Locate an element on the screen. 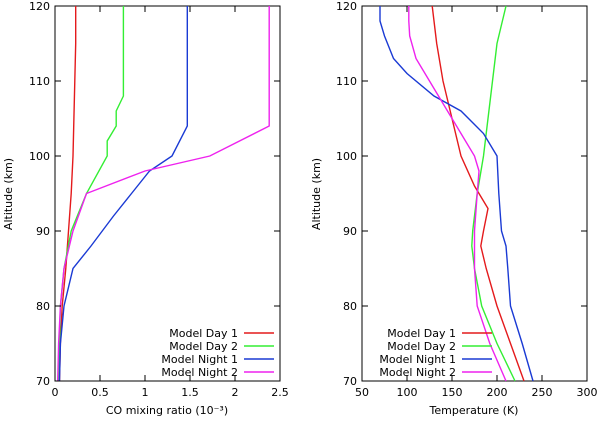 Image resolution: width=600 pixels, height=421 pixels. x-tick-label: 0.5 is located at coordinates (100, 392).